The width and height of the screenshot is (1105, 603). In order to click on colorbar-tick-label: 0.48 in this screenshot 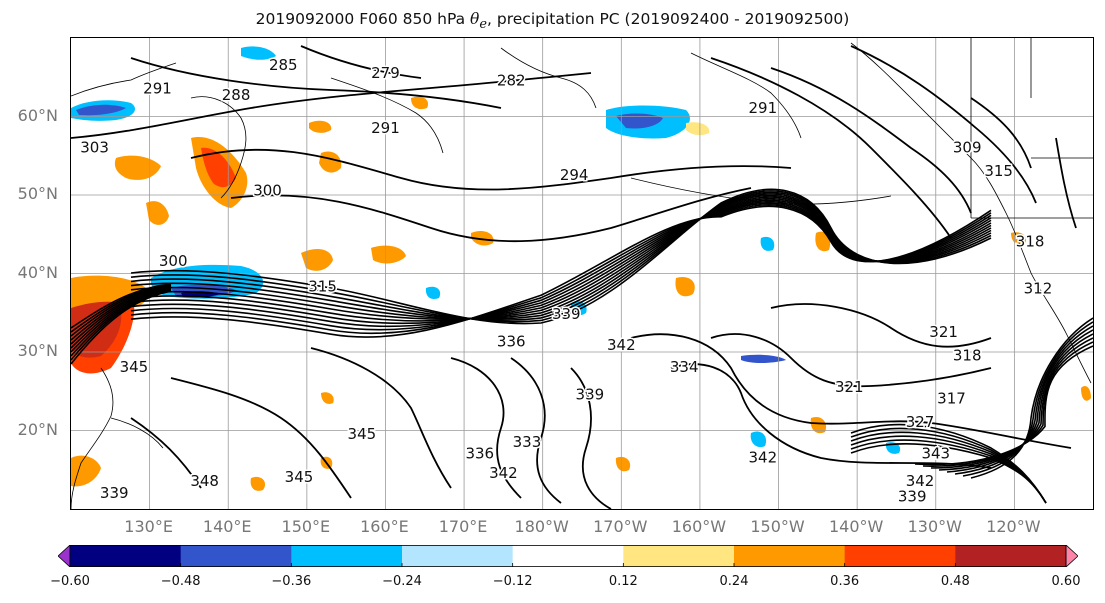, I will do `click(955, 581)`.